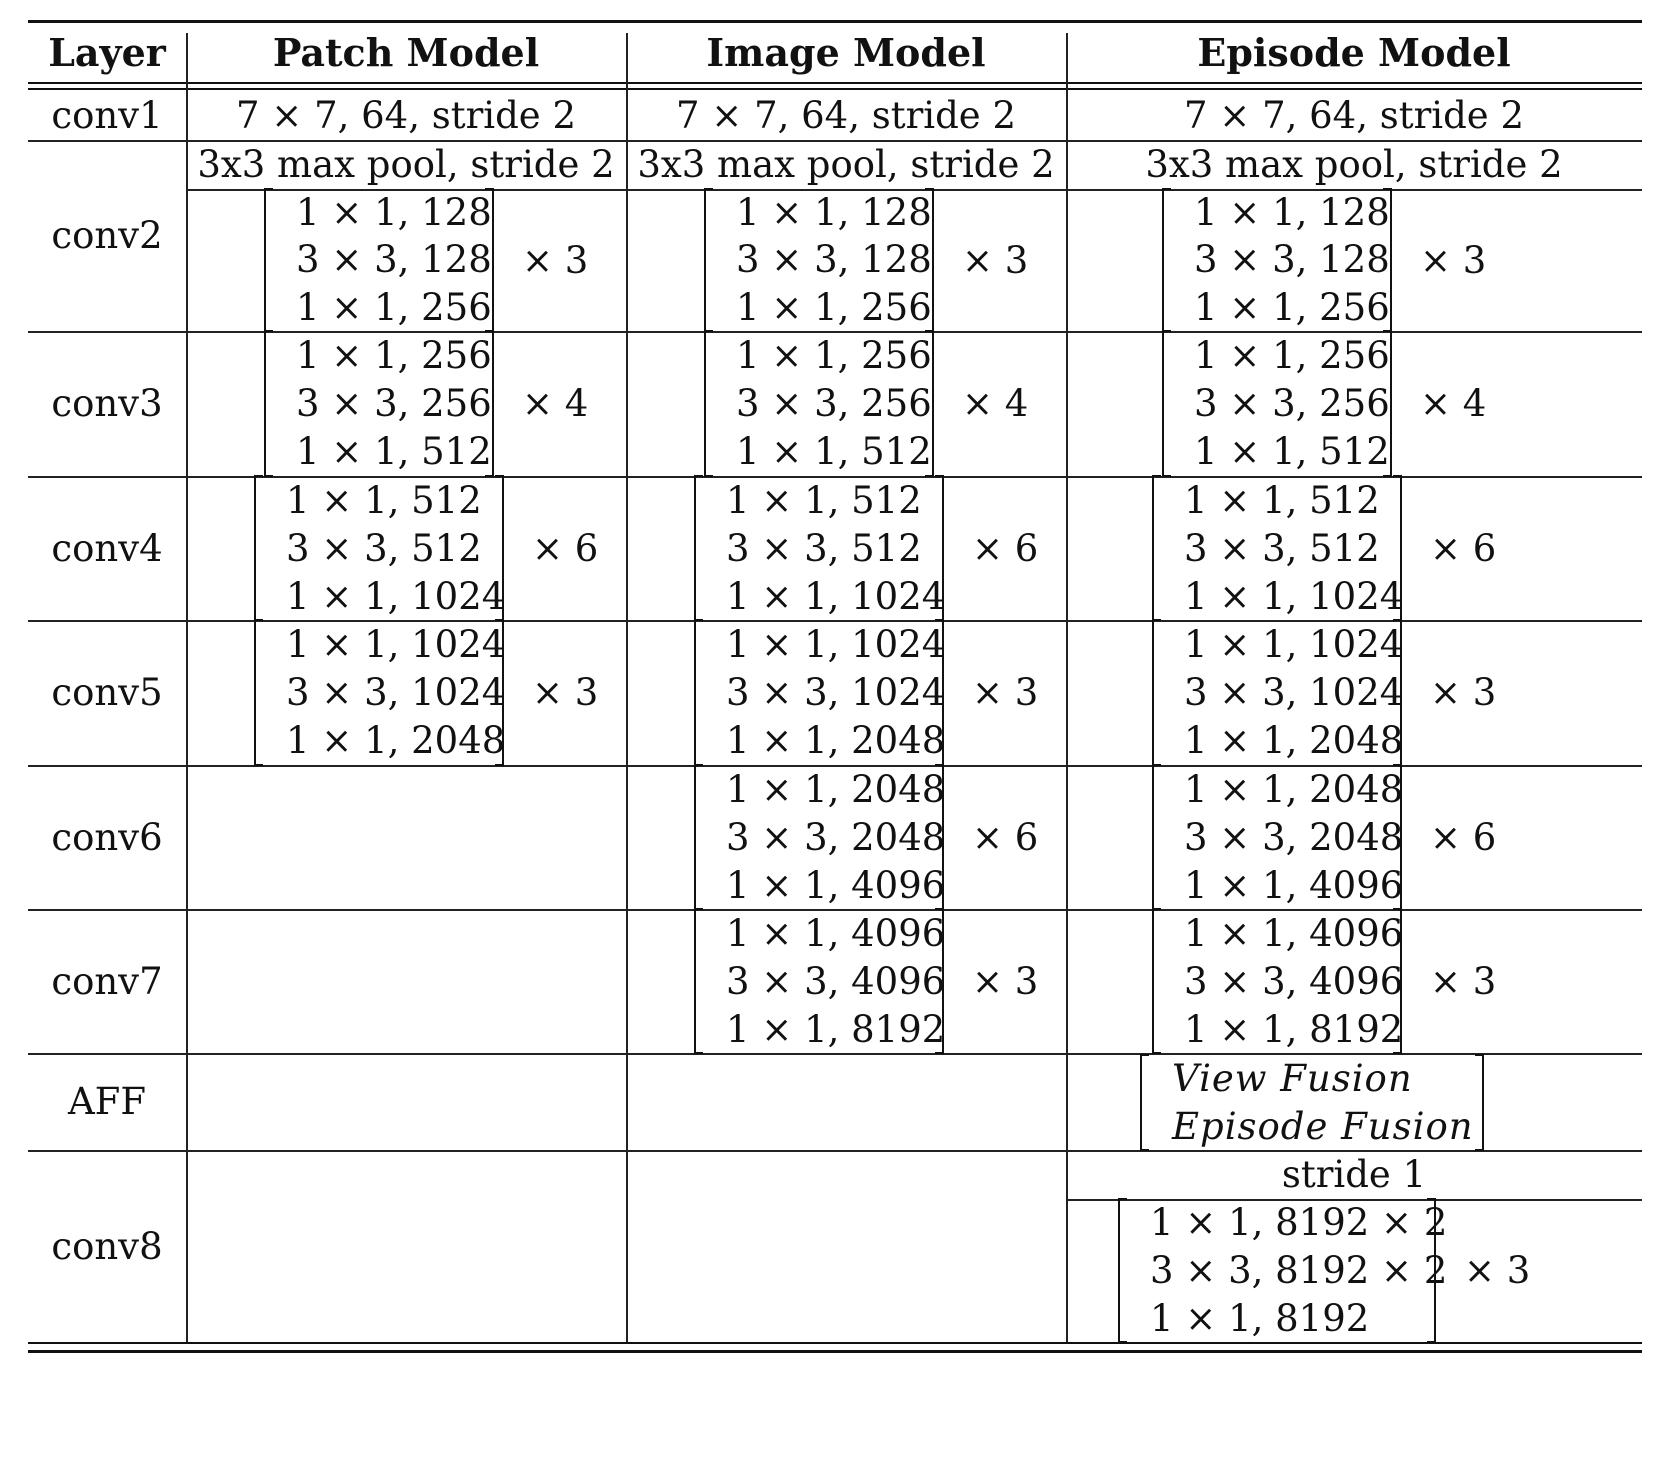 The image size is (1669, 1462). What do you see at coordinates (379, 260) in the screenshot?
I see `patch-conv2-bracket: 1 × 1, 128 3 × 3, 128 1 × 1, 256` at bounding box center [379, 260].